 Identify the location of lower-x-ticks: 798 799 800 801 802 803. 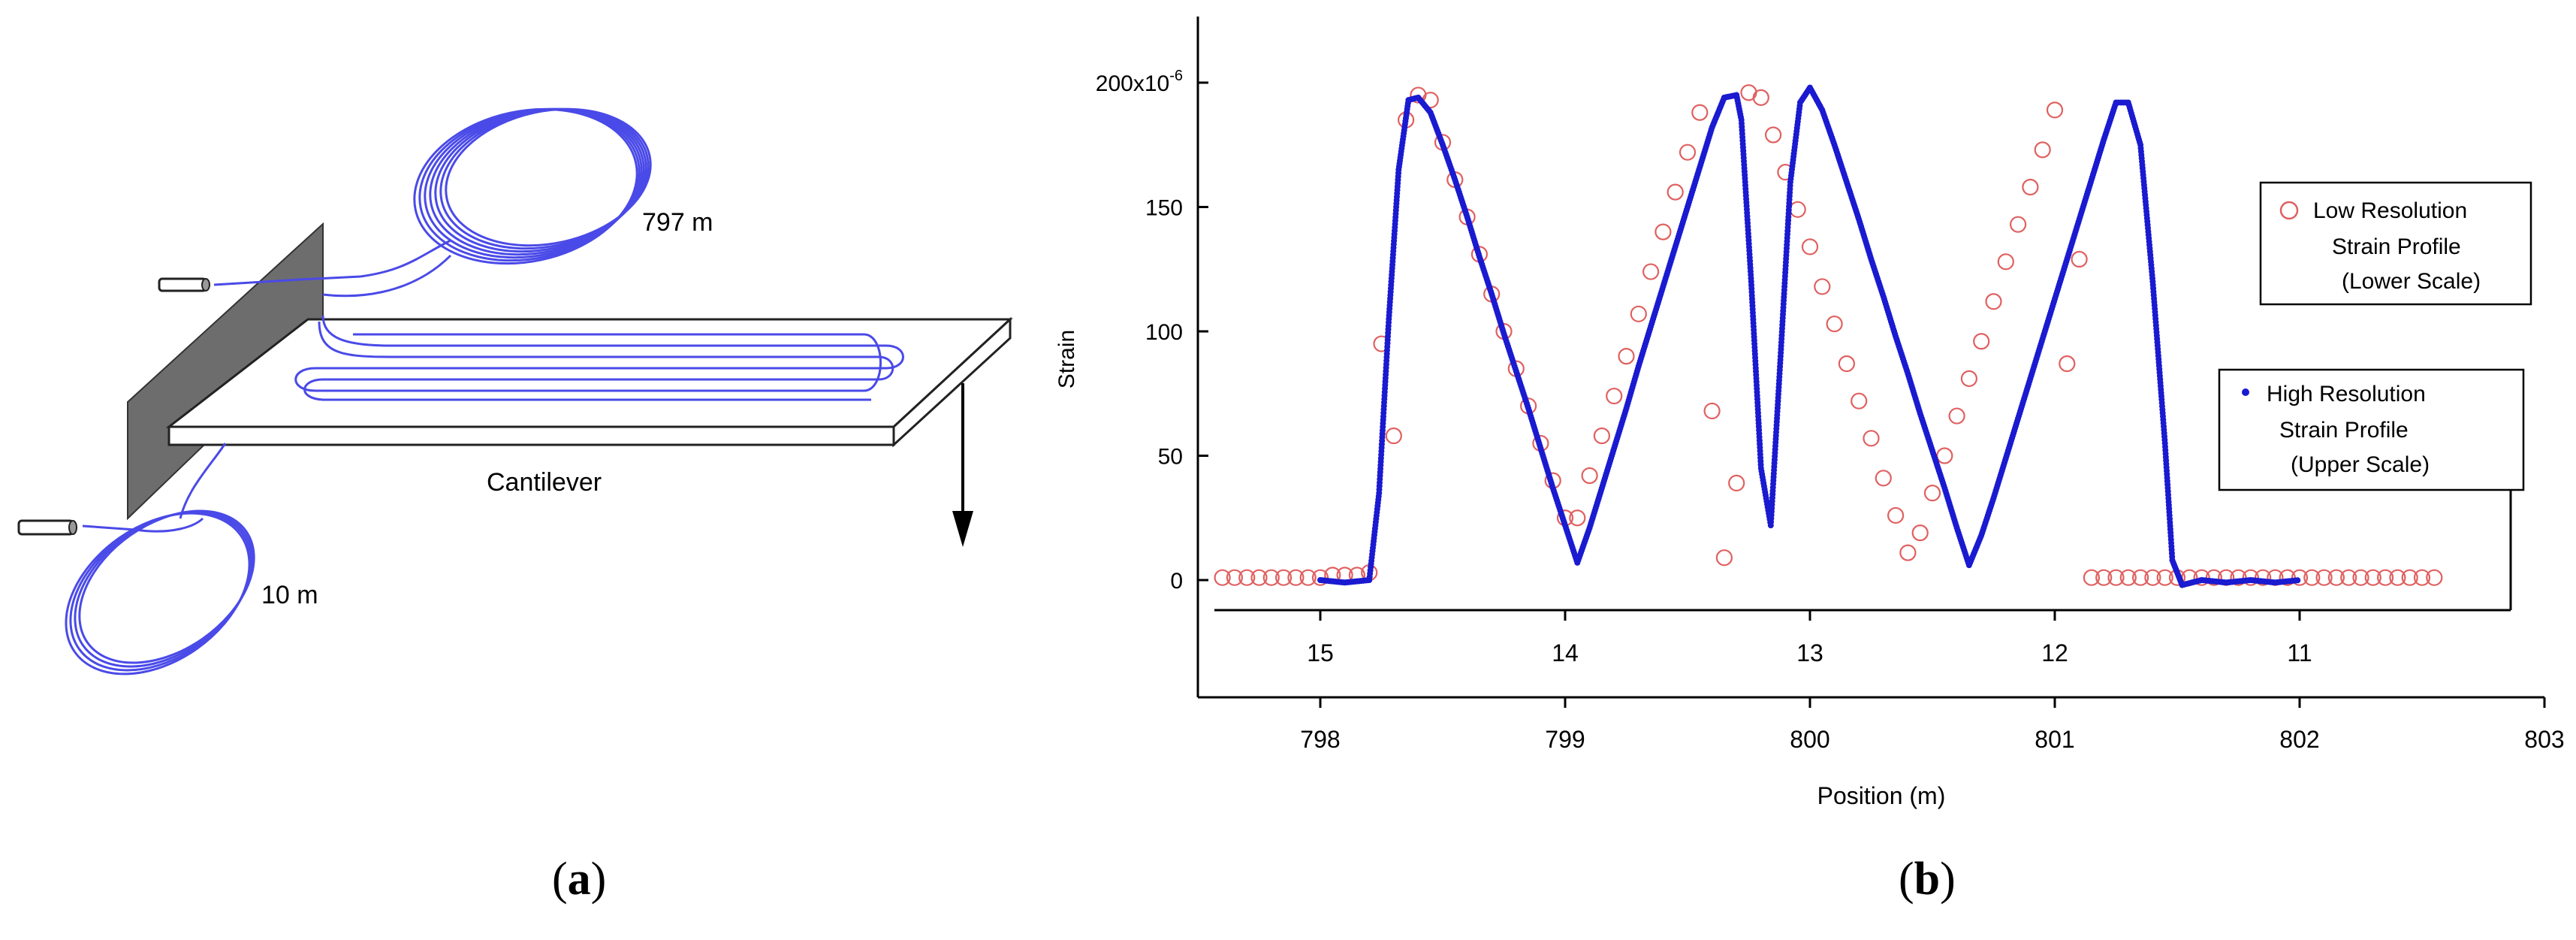
(1933, 725).